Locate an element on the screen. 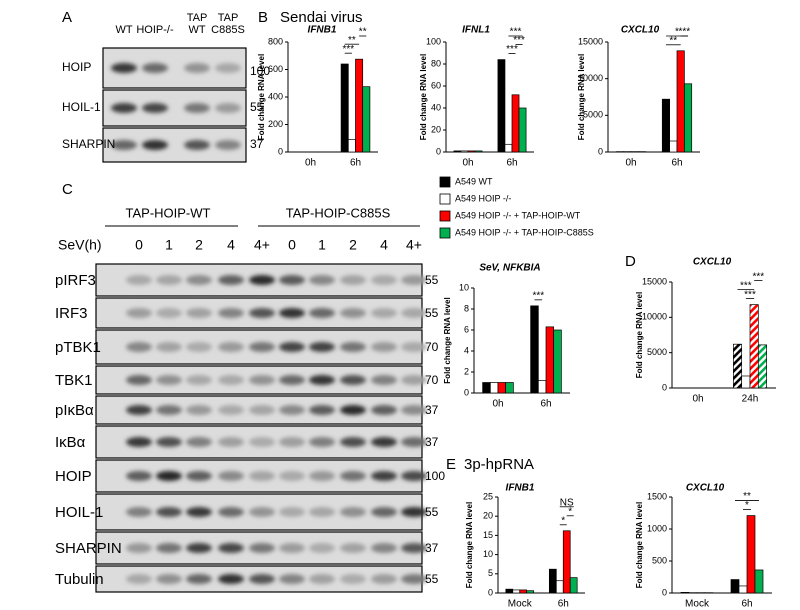 The height and width of the screenshot is (610, 800). lane-label: 1 is located at coordinates (169, 245).